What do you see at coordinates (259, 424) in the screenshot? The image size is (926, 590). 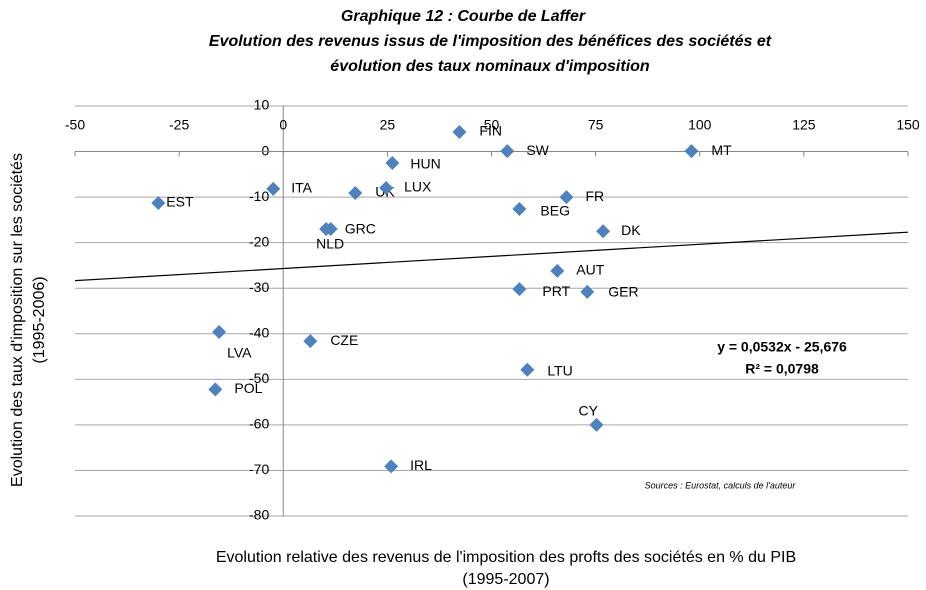 I see `y-tick-label: -60` at bounding box center [259, 424].